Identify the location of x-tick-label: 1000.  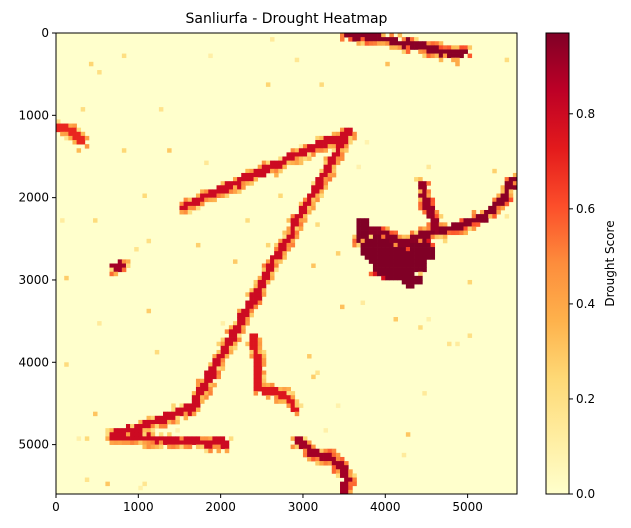
(138, 507).